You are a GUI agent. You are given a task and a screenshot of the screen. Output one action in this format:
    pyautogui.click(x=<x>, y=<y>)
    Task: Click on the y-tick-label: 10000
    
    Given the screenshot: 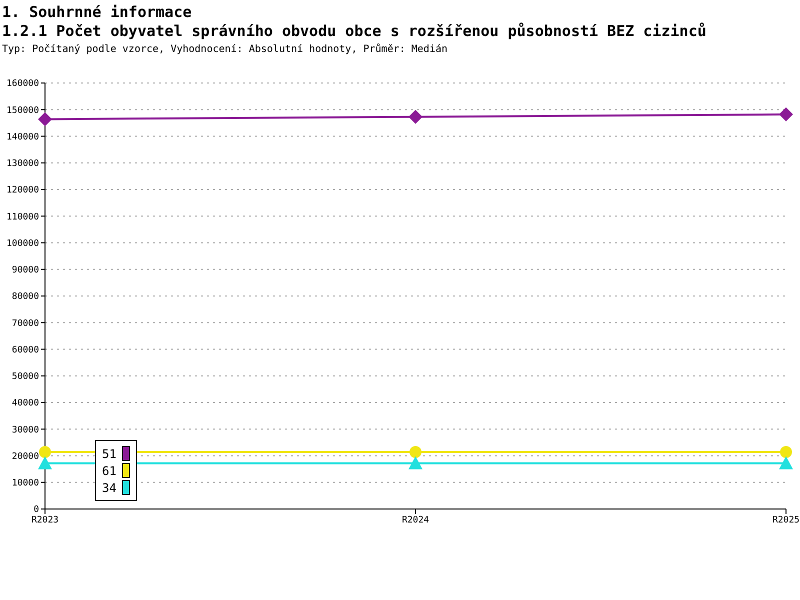 What is the action you would take?
    pyautogui.click(x=25, y=483)
    